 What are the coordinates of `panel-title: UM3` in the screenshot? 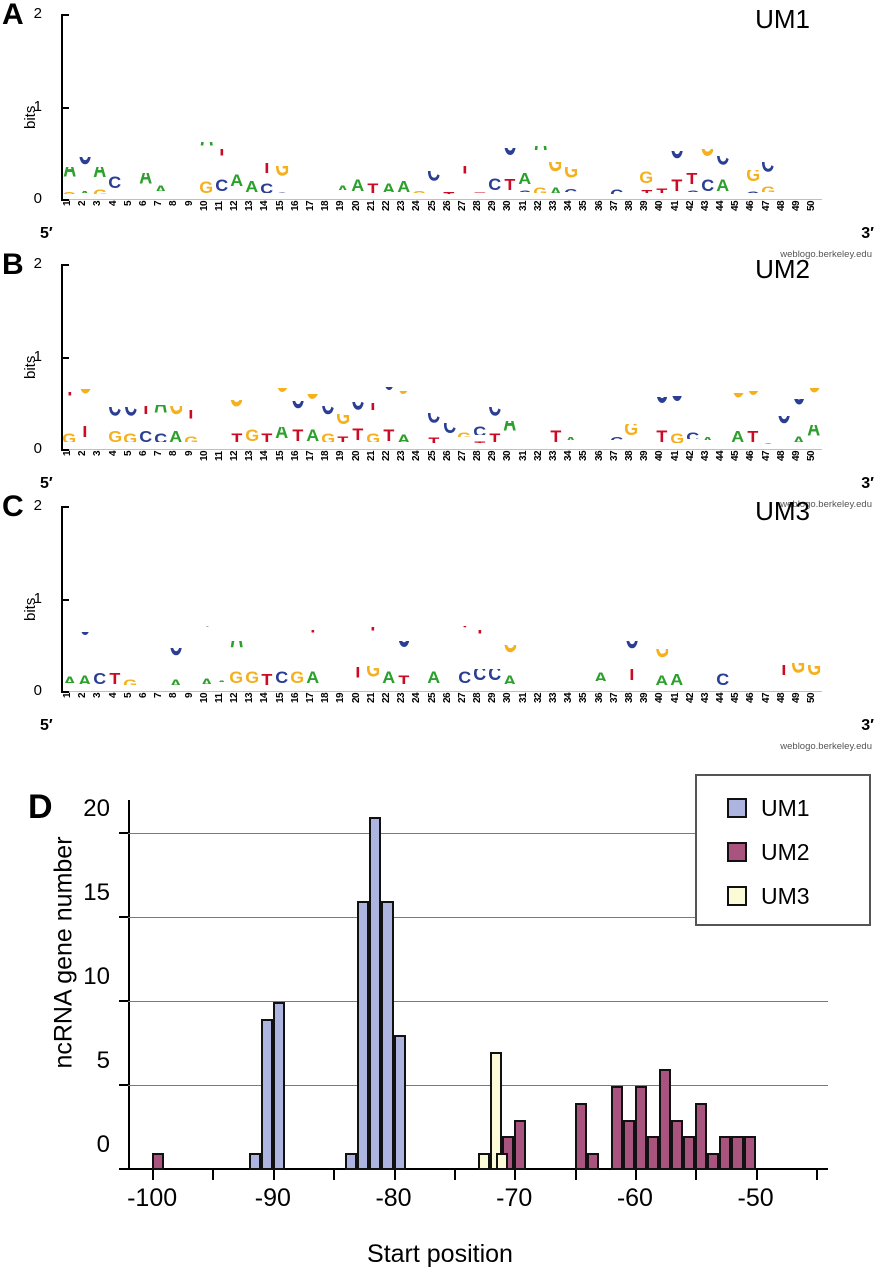 It's located at (782, 511).